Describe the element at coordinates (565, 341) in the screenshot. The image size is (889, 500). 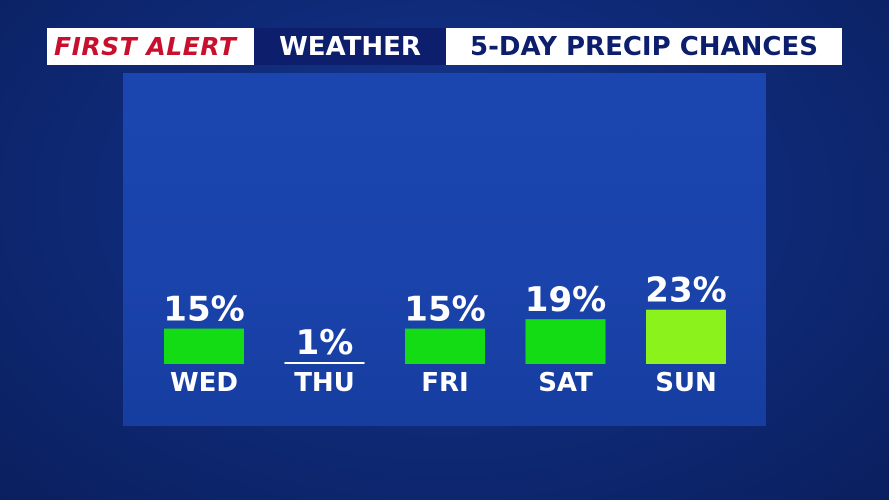
I see `bar-sat` at that location.